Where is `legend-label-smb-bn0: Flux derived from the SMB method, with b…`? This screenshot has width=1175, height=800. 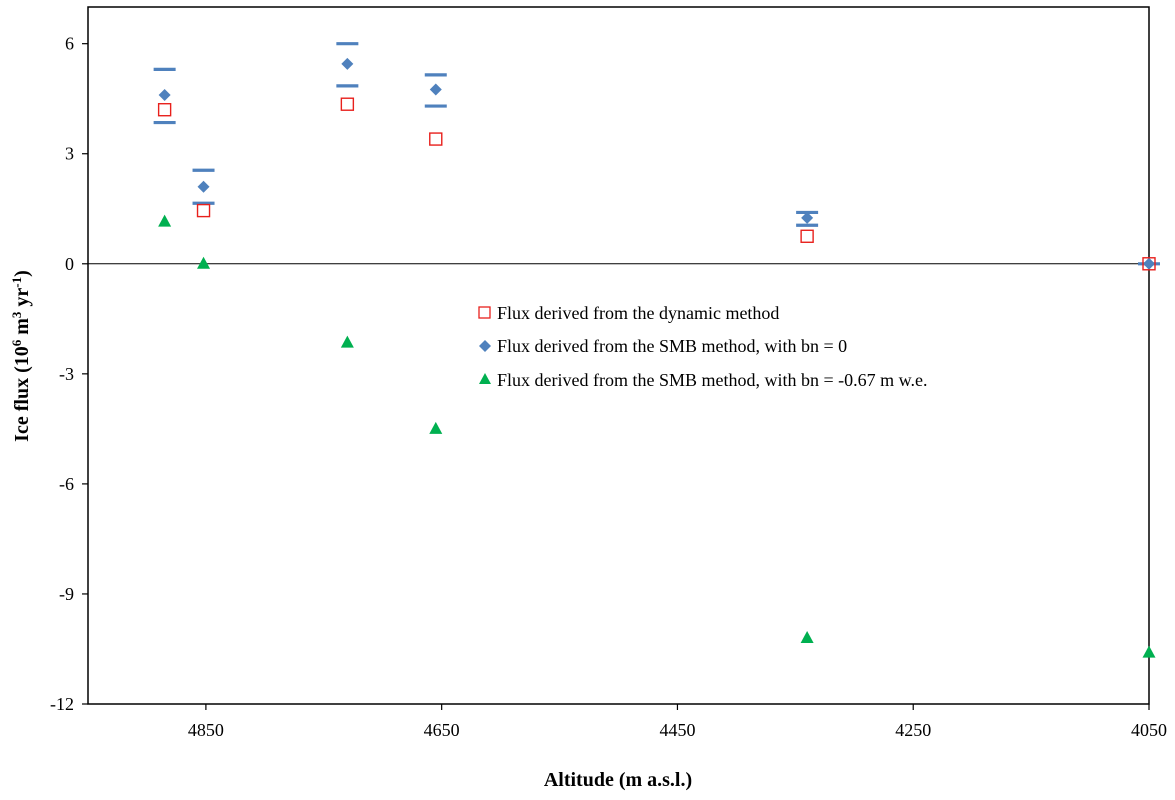
legend-label-smb-bn0: Flux derived from the SMB method, with b… is located at coordinates (672, 346).